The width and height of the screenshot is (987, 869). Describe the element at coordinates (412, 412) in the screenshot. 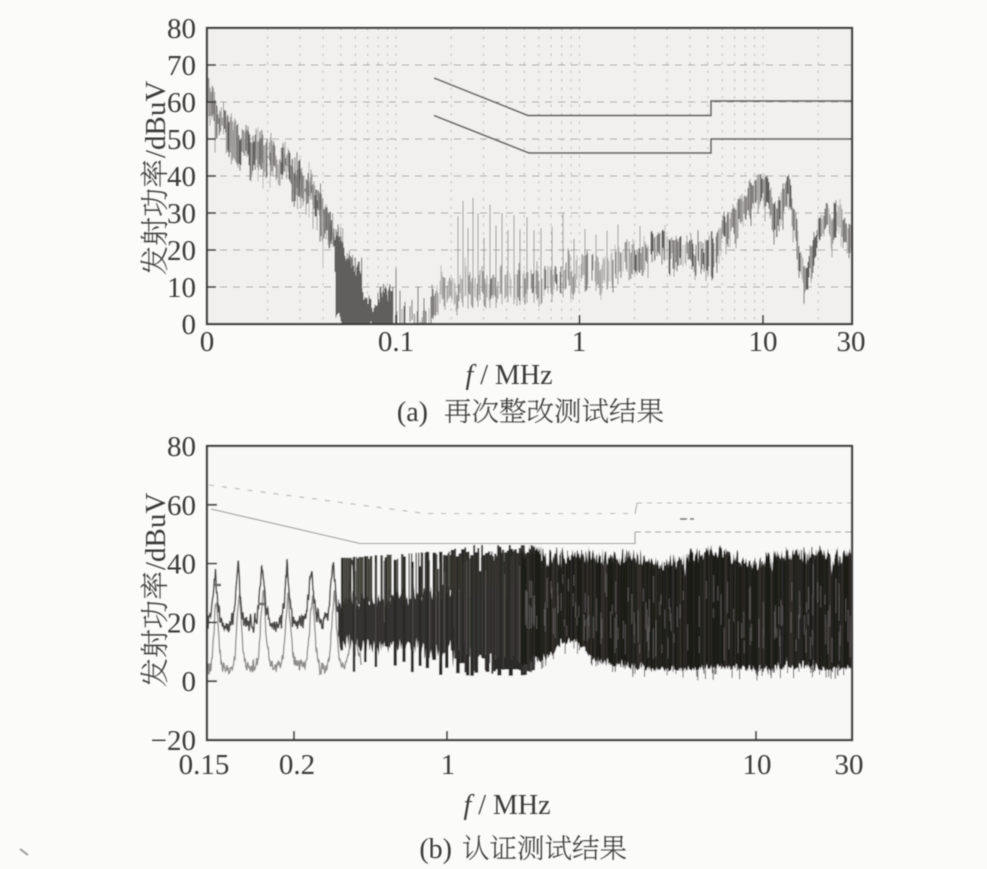

I see `svg-text: (a)` at that location.